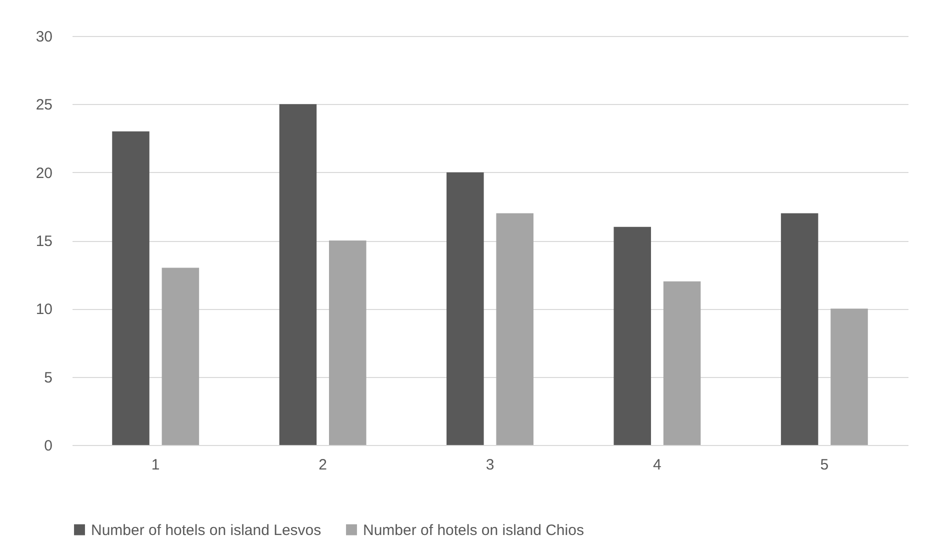  I want to click on x-tick-label: 1, so click(155, 465).